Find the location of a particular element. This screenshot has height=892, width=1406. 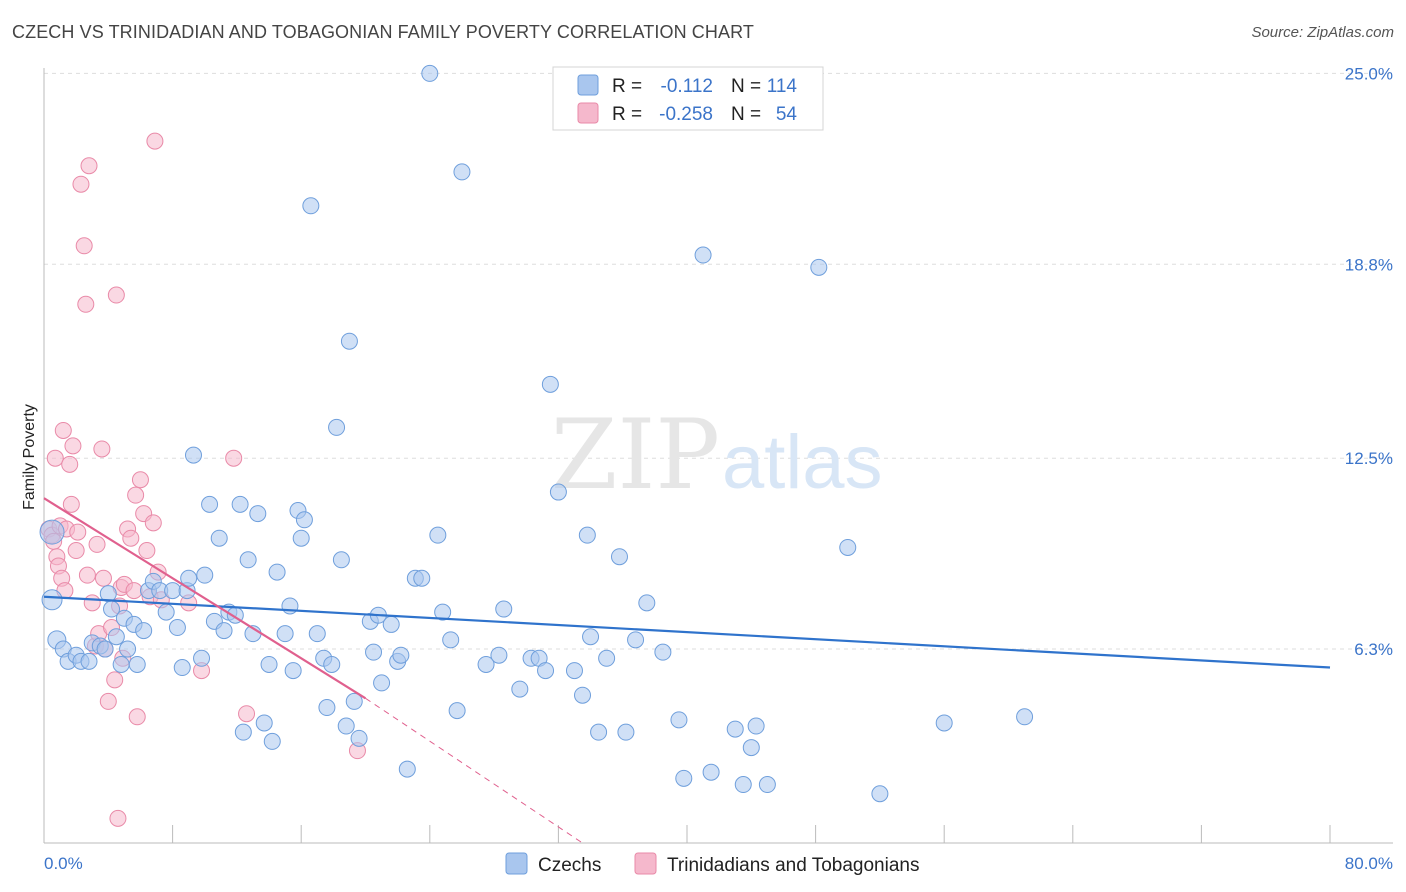

bottom-legend-czech-label: Czechs is located at coordinates (569, 865).